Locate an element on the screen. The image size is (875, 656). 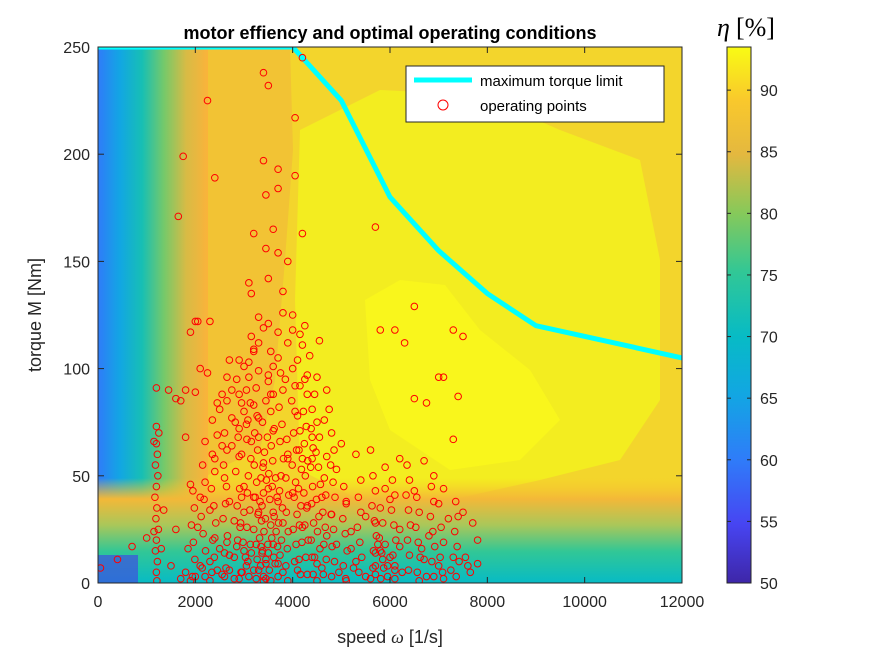
colorbar-tick-label: 55 is located at coordinates (769, 522).